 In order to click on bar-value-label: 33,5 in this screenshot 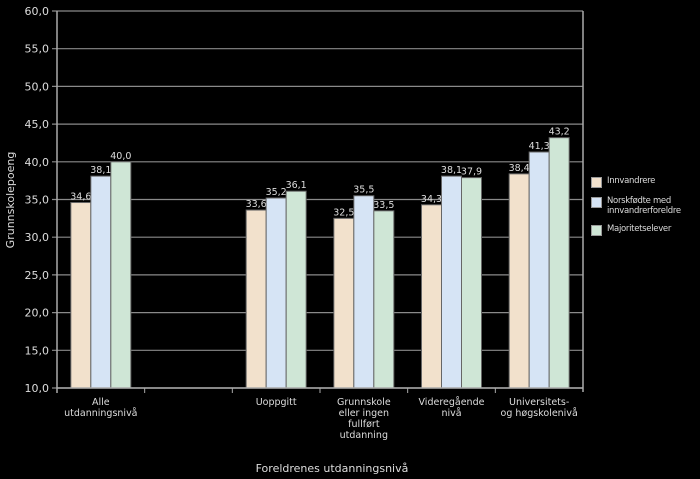, I will do `click(383, 205)`.